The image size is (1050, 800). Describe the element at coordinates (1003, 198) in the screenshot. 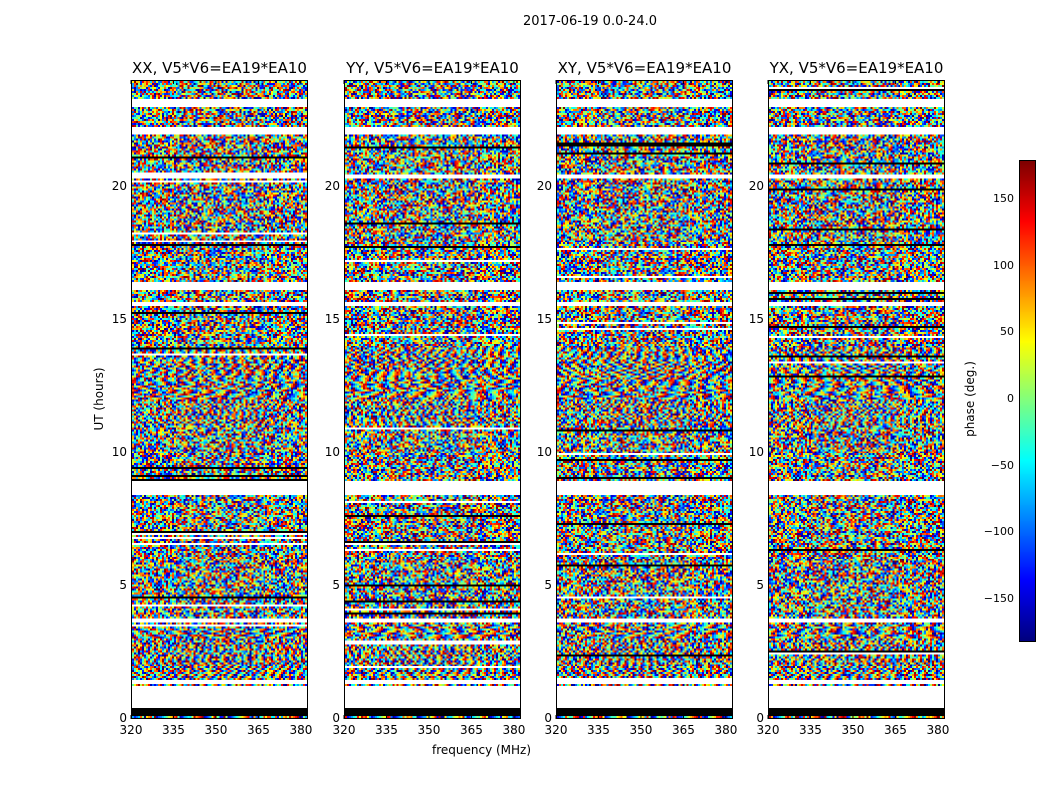

I see `colorbar-tick-label: 150` at that location.